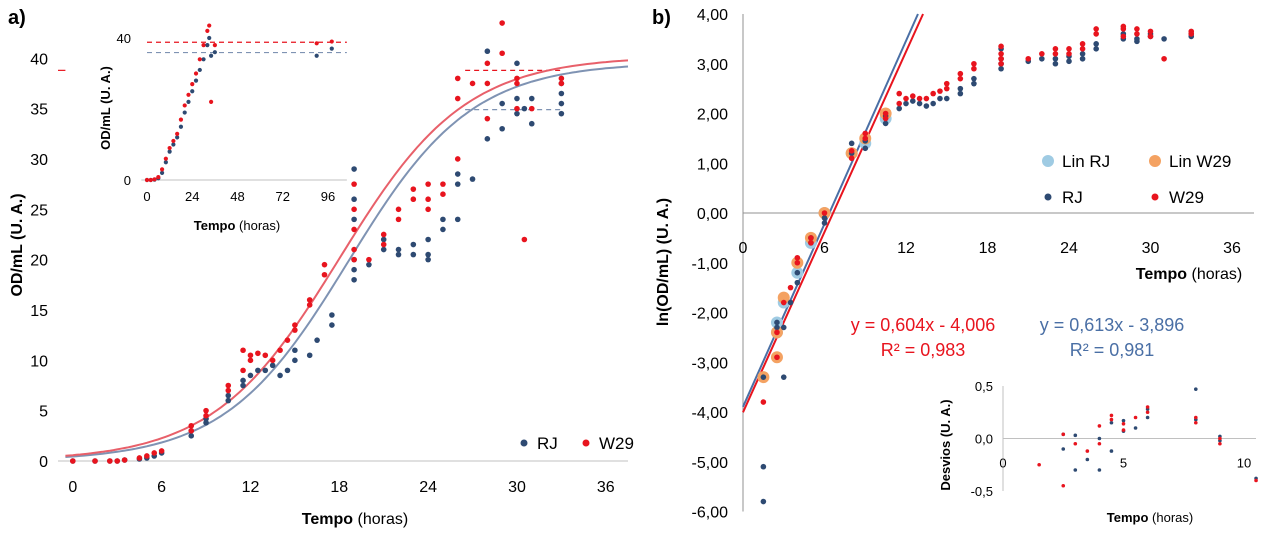 The width and height of the screenshot is (1271, 535). What do you see at coordinates (988, 248) in the screenshot?
I see `b-x-tick-label: 18` at bounding box center [988, 248].